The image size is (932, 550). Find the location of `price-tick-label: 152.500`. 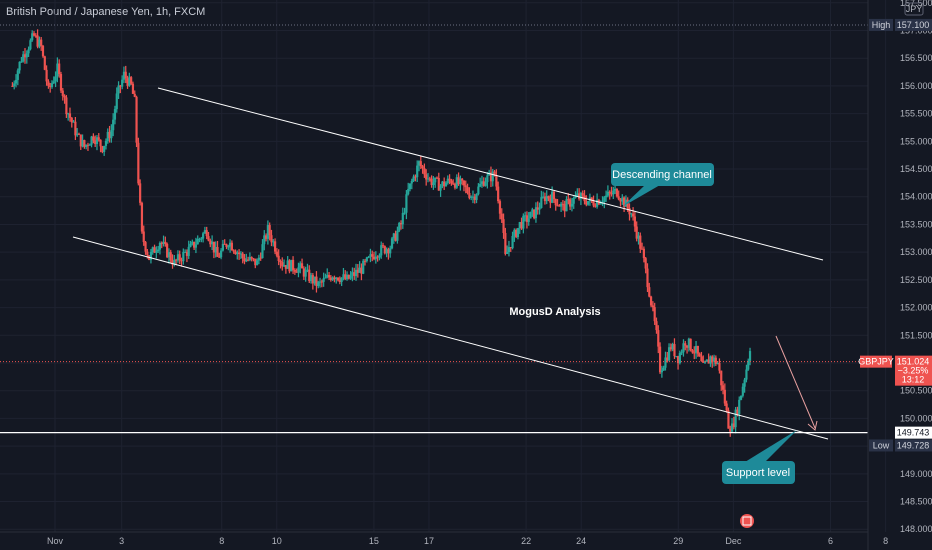

price-tick-label: 152.500 is located at coordinates (916, 280).